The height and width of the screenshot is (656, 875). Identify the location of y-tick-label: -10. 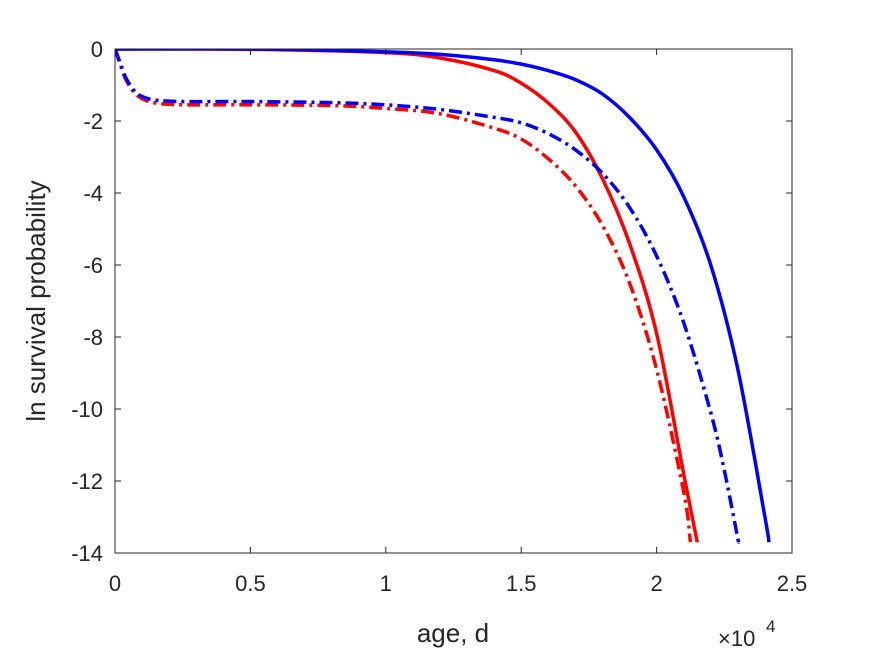
(87, 409).